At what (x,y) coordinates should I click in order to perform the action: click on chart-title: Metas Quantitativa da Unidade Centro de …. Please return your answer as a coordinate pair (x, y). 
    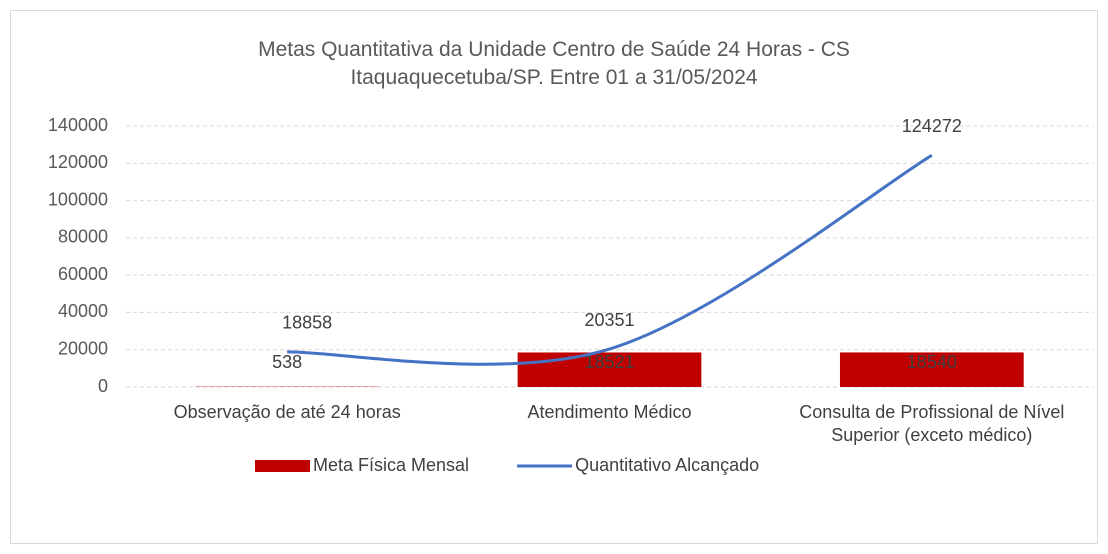
    Looking at the image, I should click on (554, 63).